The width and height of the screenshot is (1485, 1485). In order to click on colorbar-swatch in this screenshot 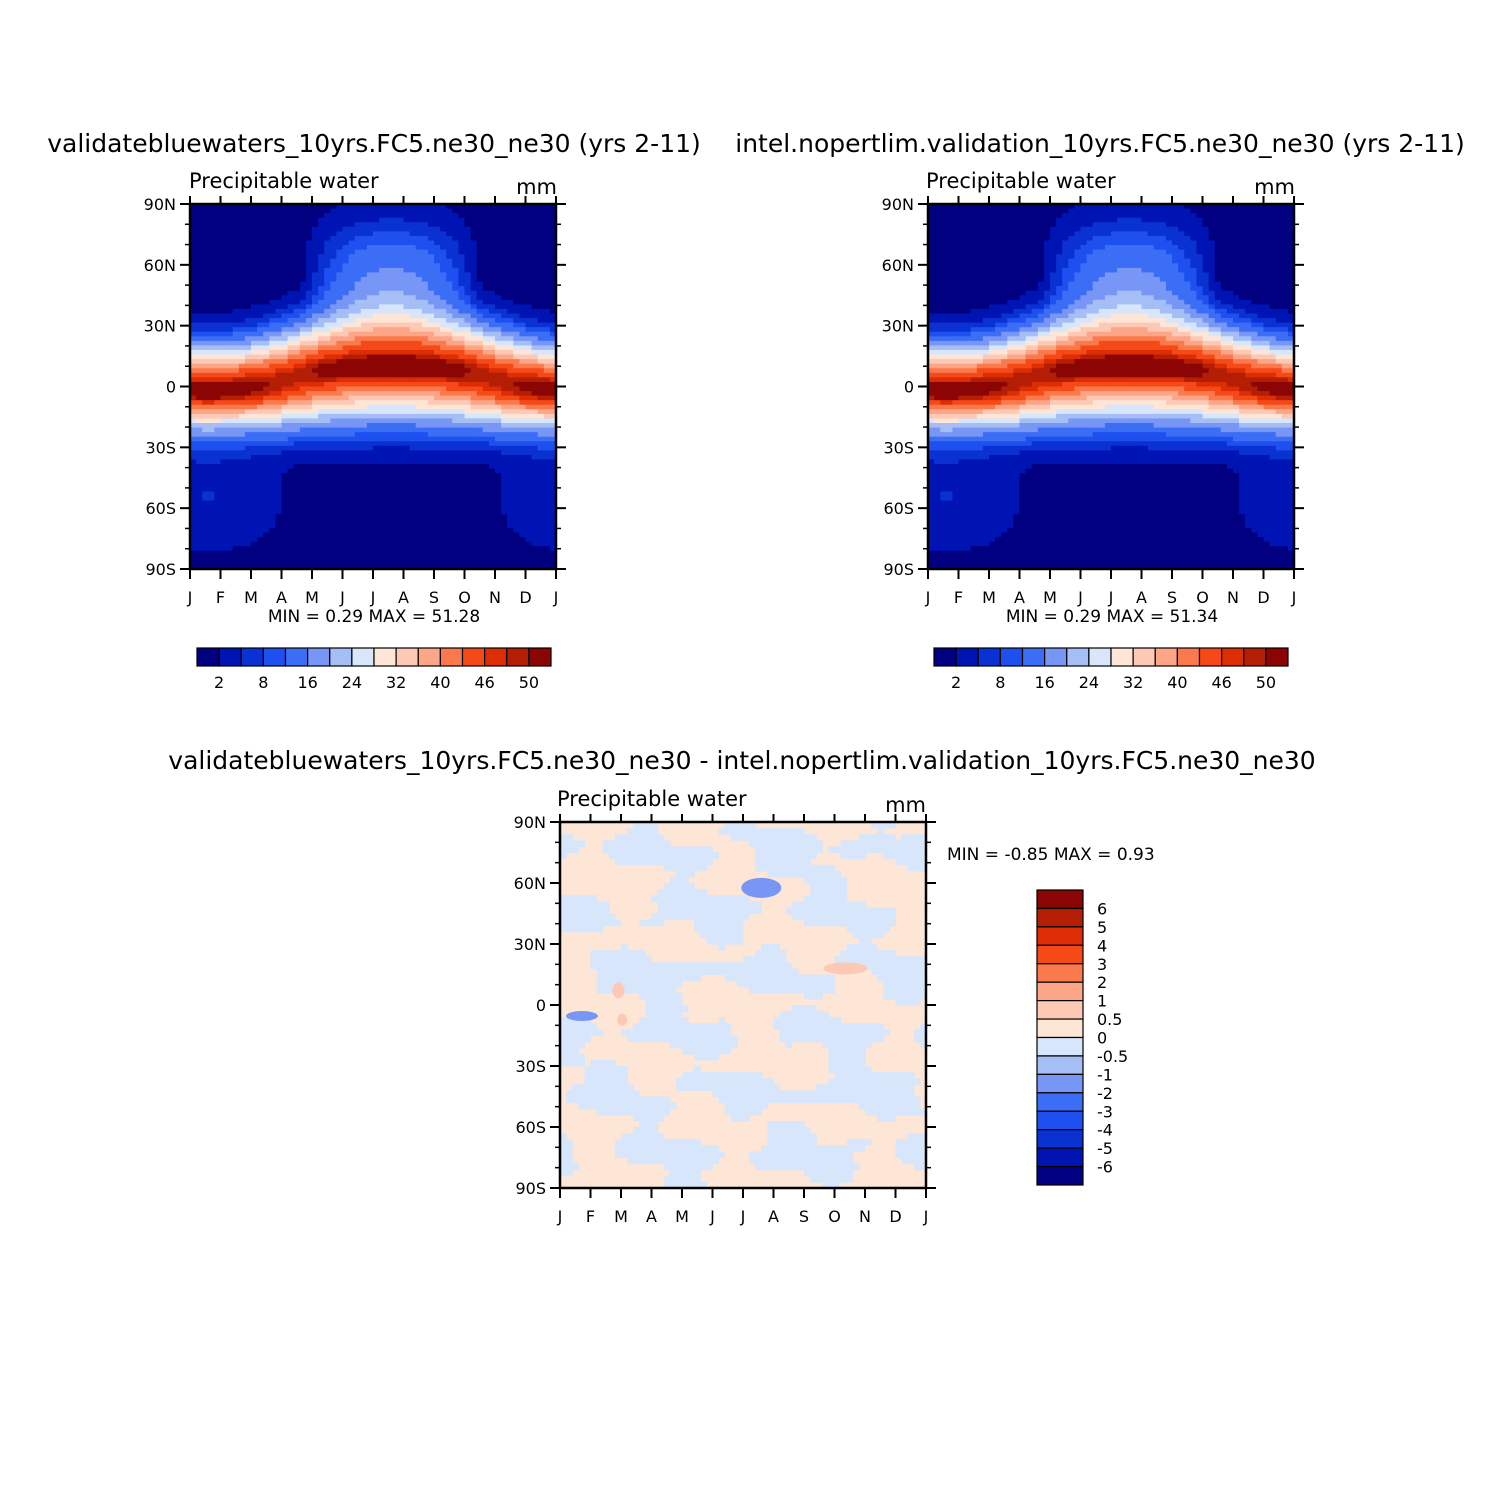, I will do `click(473, 657)`.